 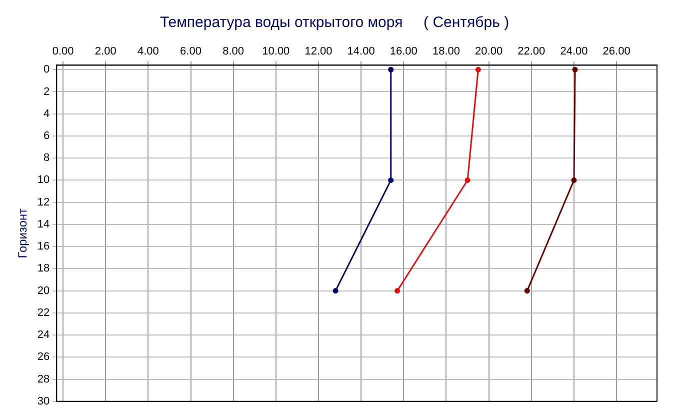 What do you see at coordinates (43, 312) in the screenshot?
I see `y-tick-label: 22` at bounding box center [43, 312].